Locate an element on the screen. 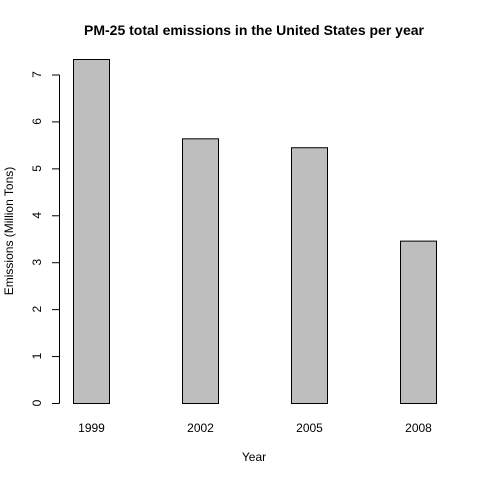 The image size is (480, 480). x-tick-label-1999: 1999 is located at coordinates (91, 428).